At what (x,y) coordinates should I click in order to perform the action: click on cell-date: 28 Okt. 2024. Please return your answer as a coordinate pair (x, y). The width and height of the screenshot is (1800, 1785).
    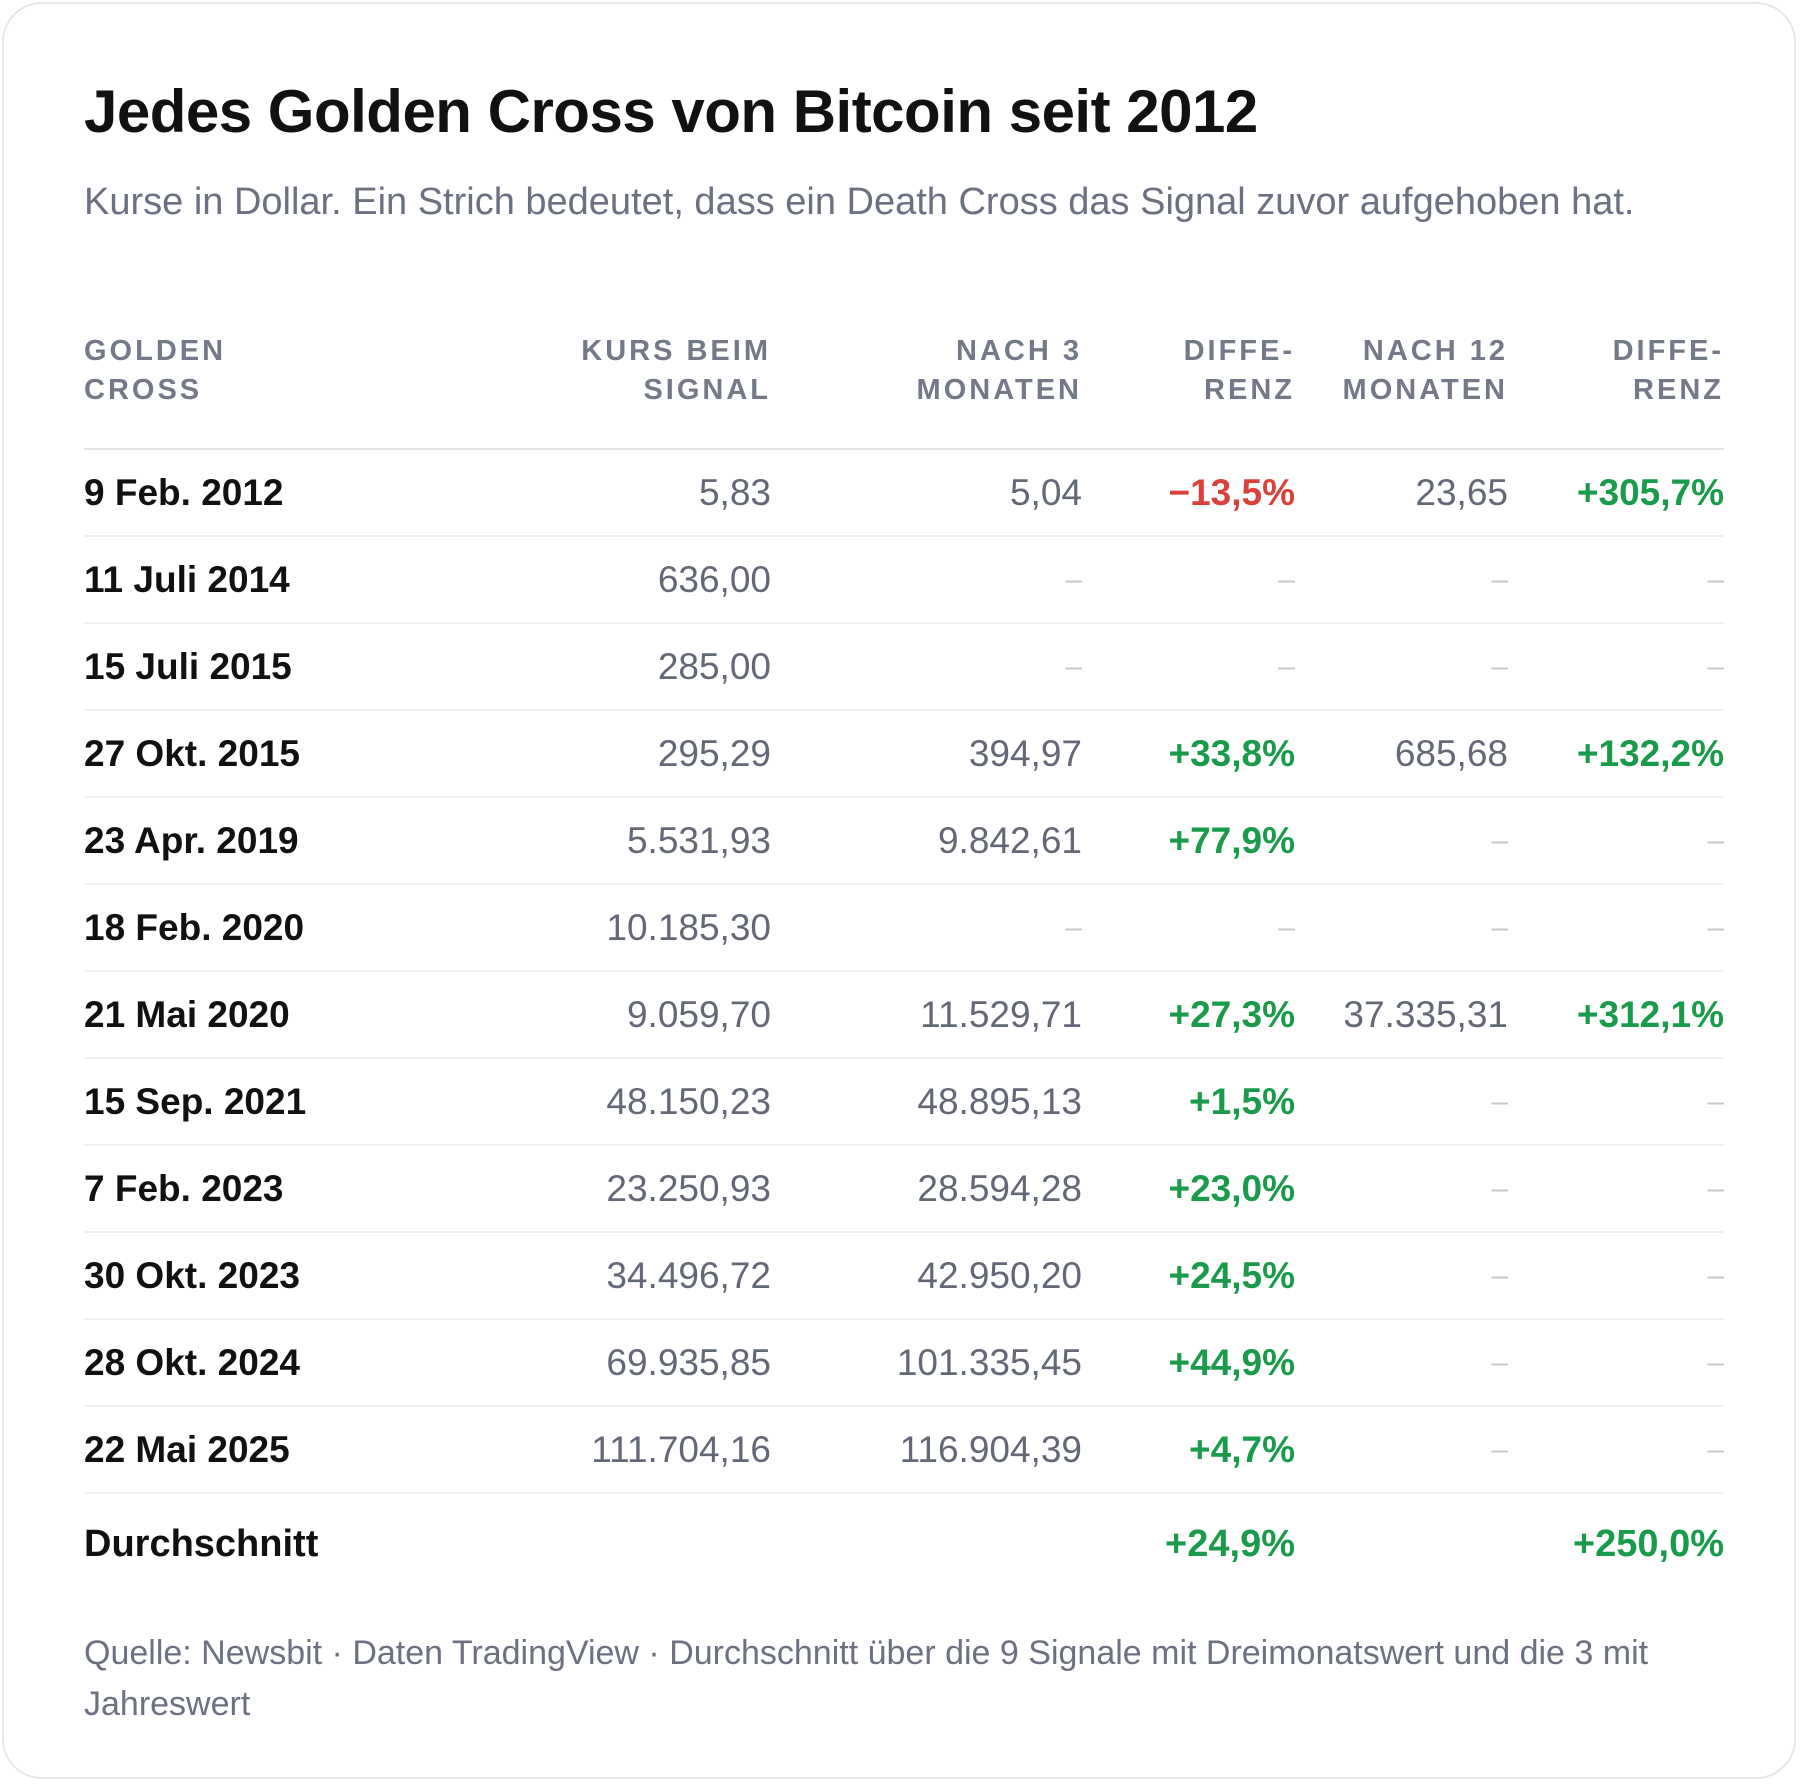
    Looking at the image, I should click on (264, 1363).